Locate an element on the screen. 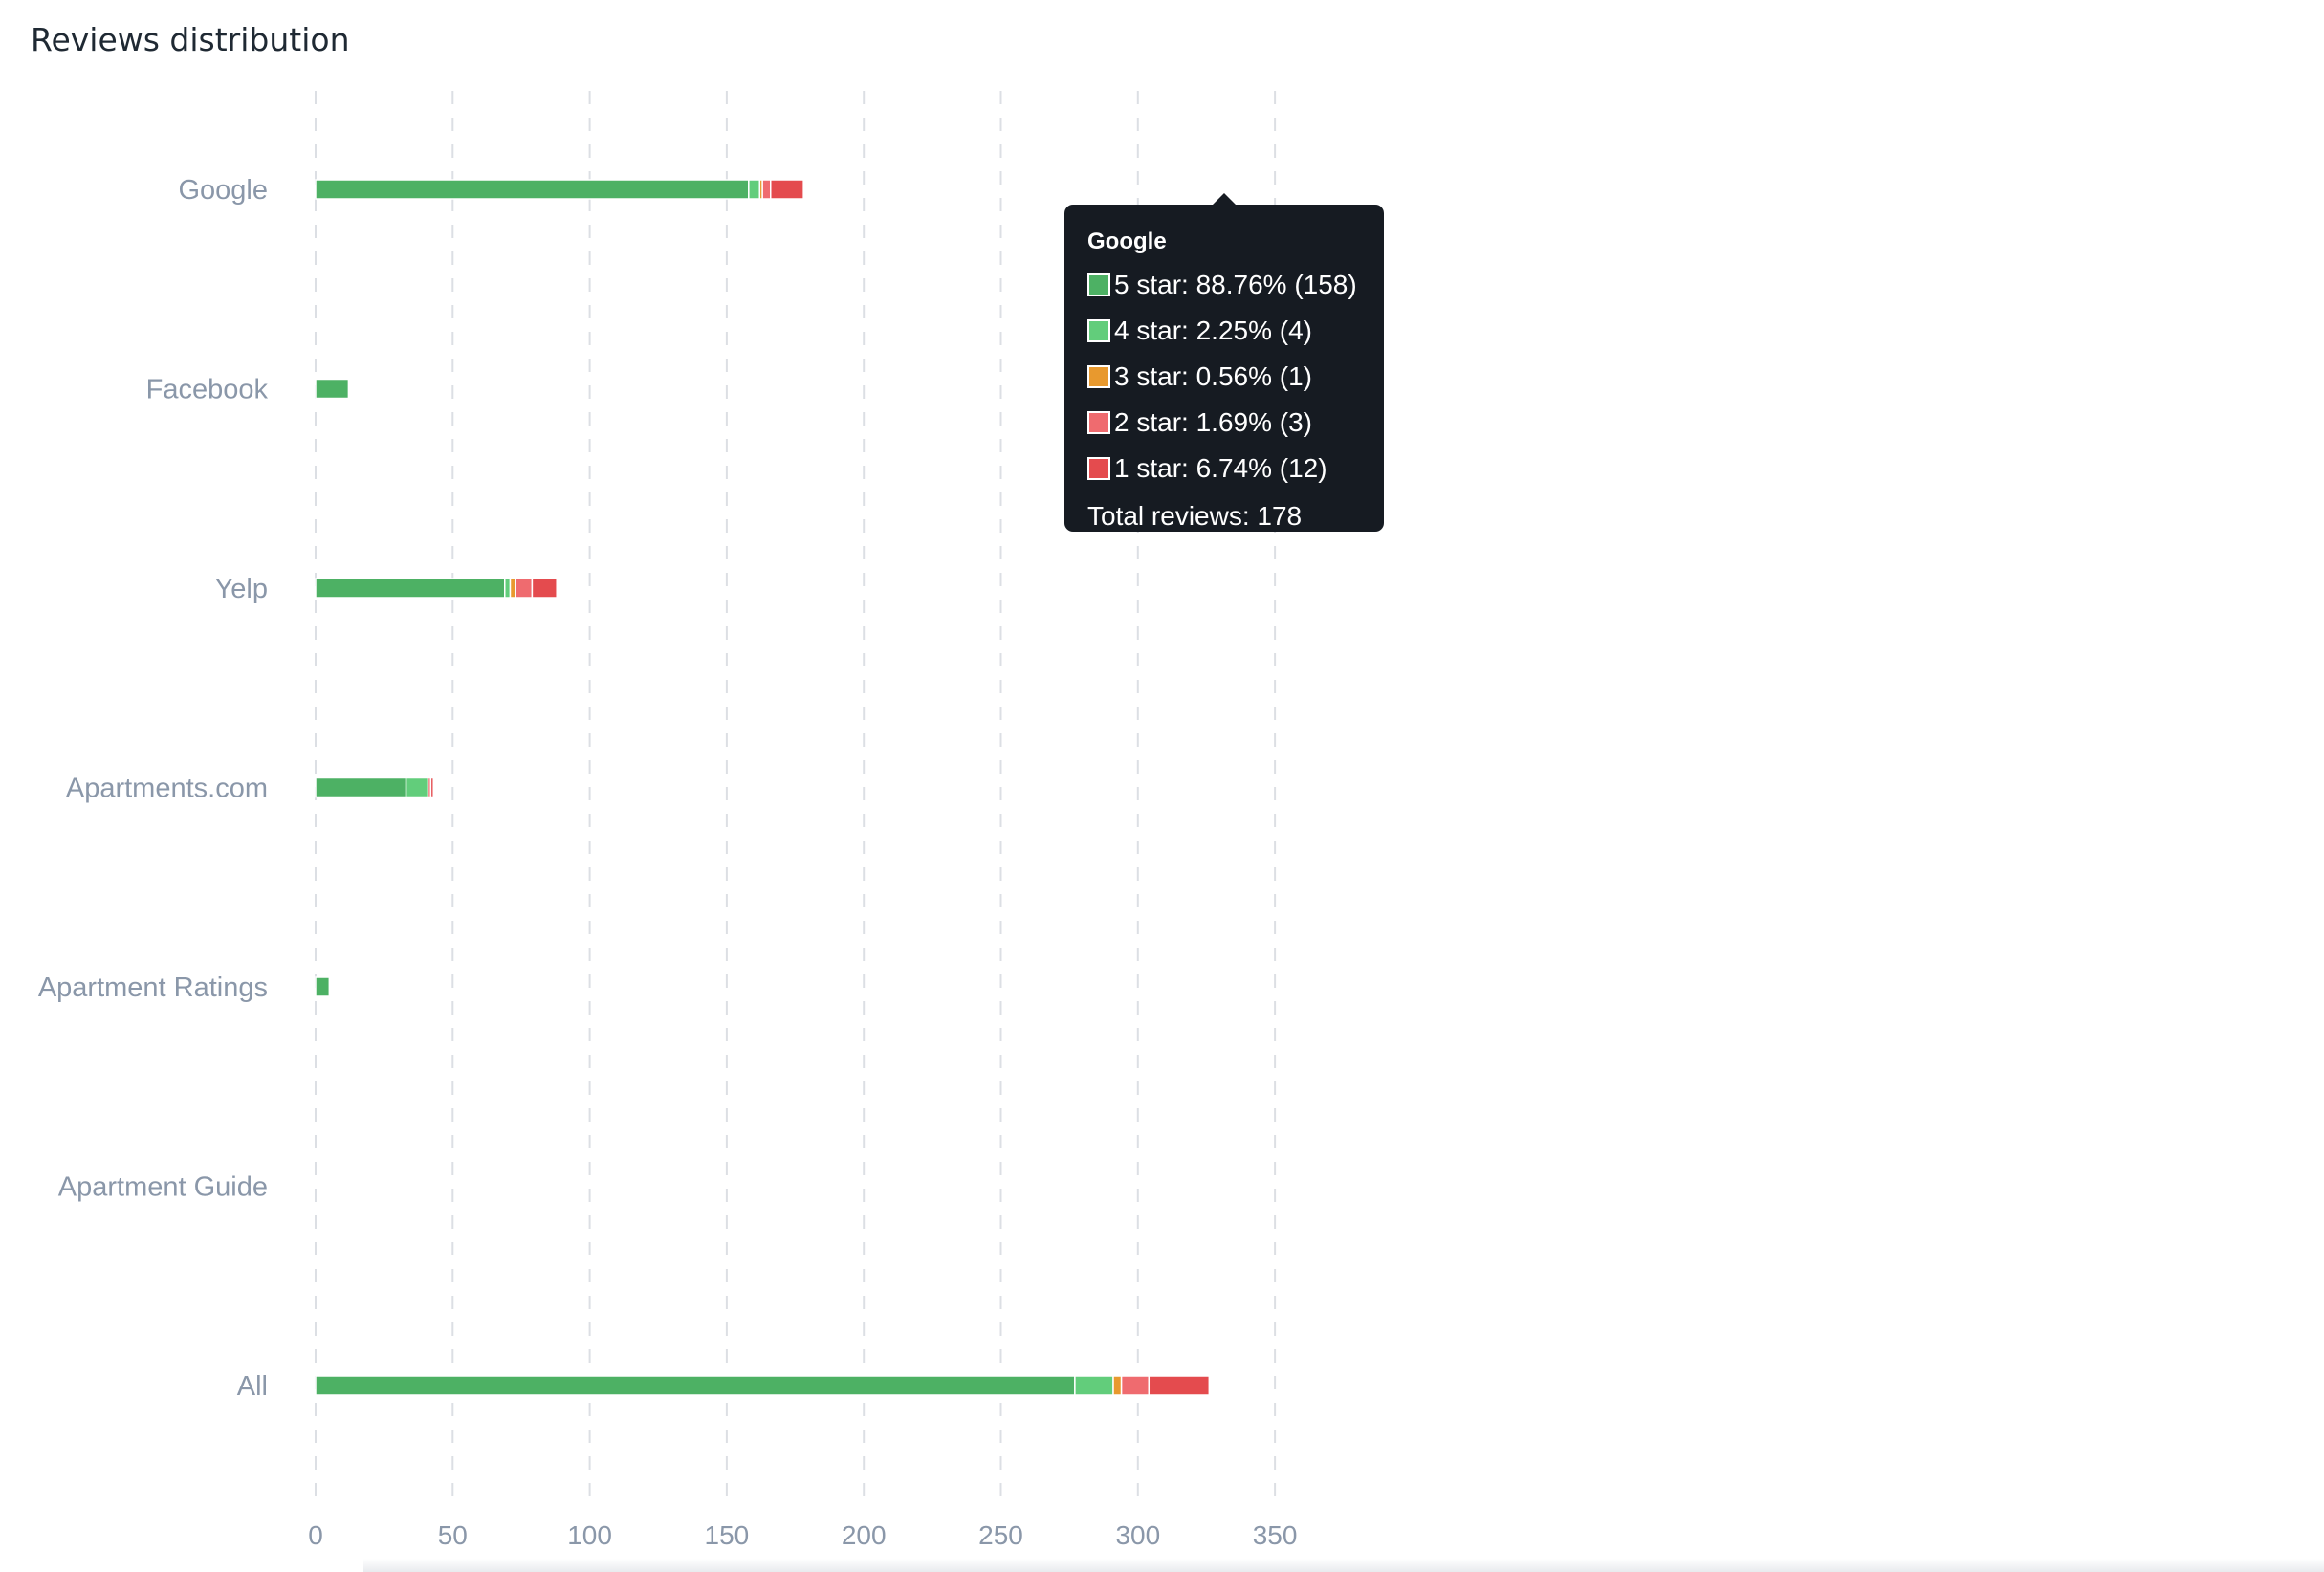 Image resolution: width=2324 pixels, height=1572 pixels. bar-all-5-star is located at coordinates (695, 1385).